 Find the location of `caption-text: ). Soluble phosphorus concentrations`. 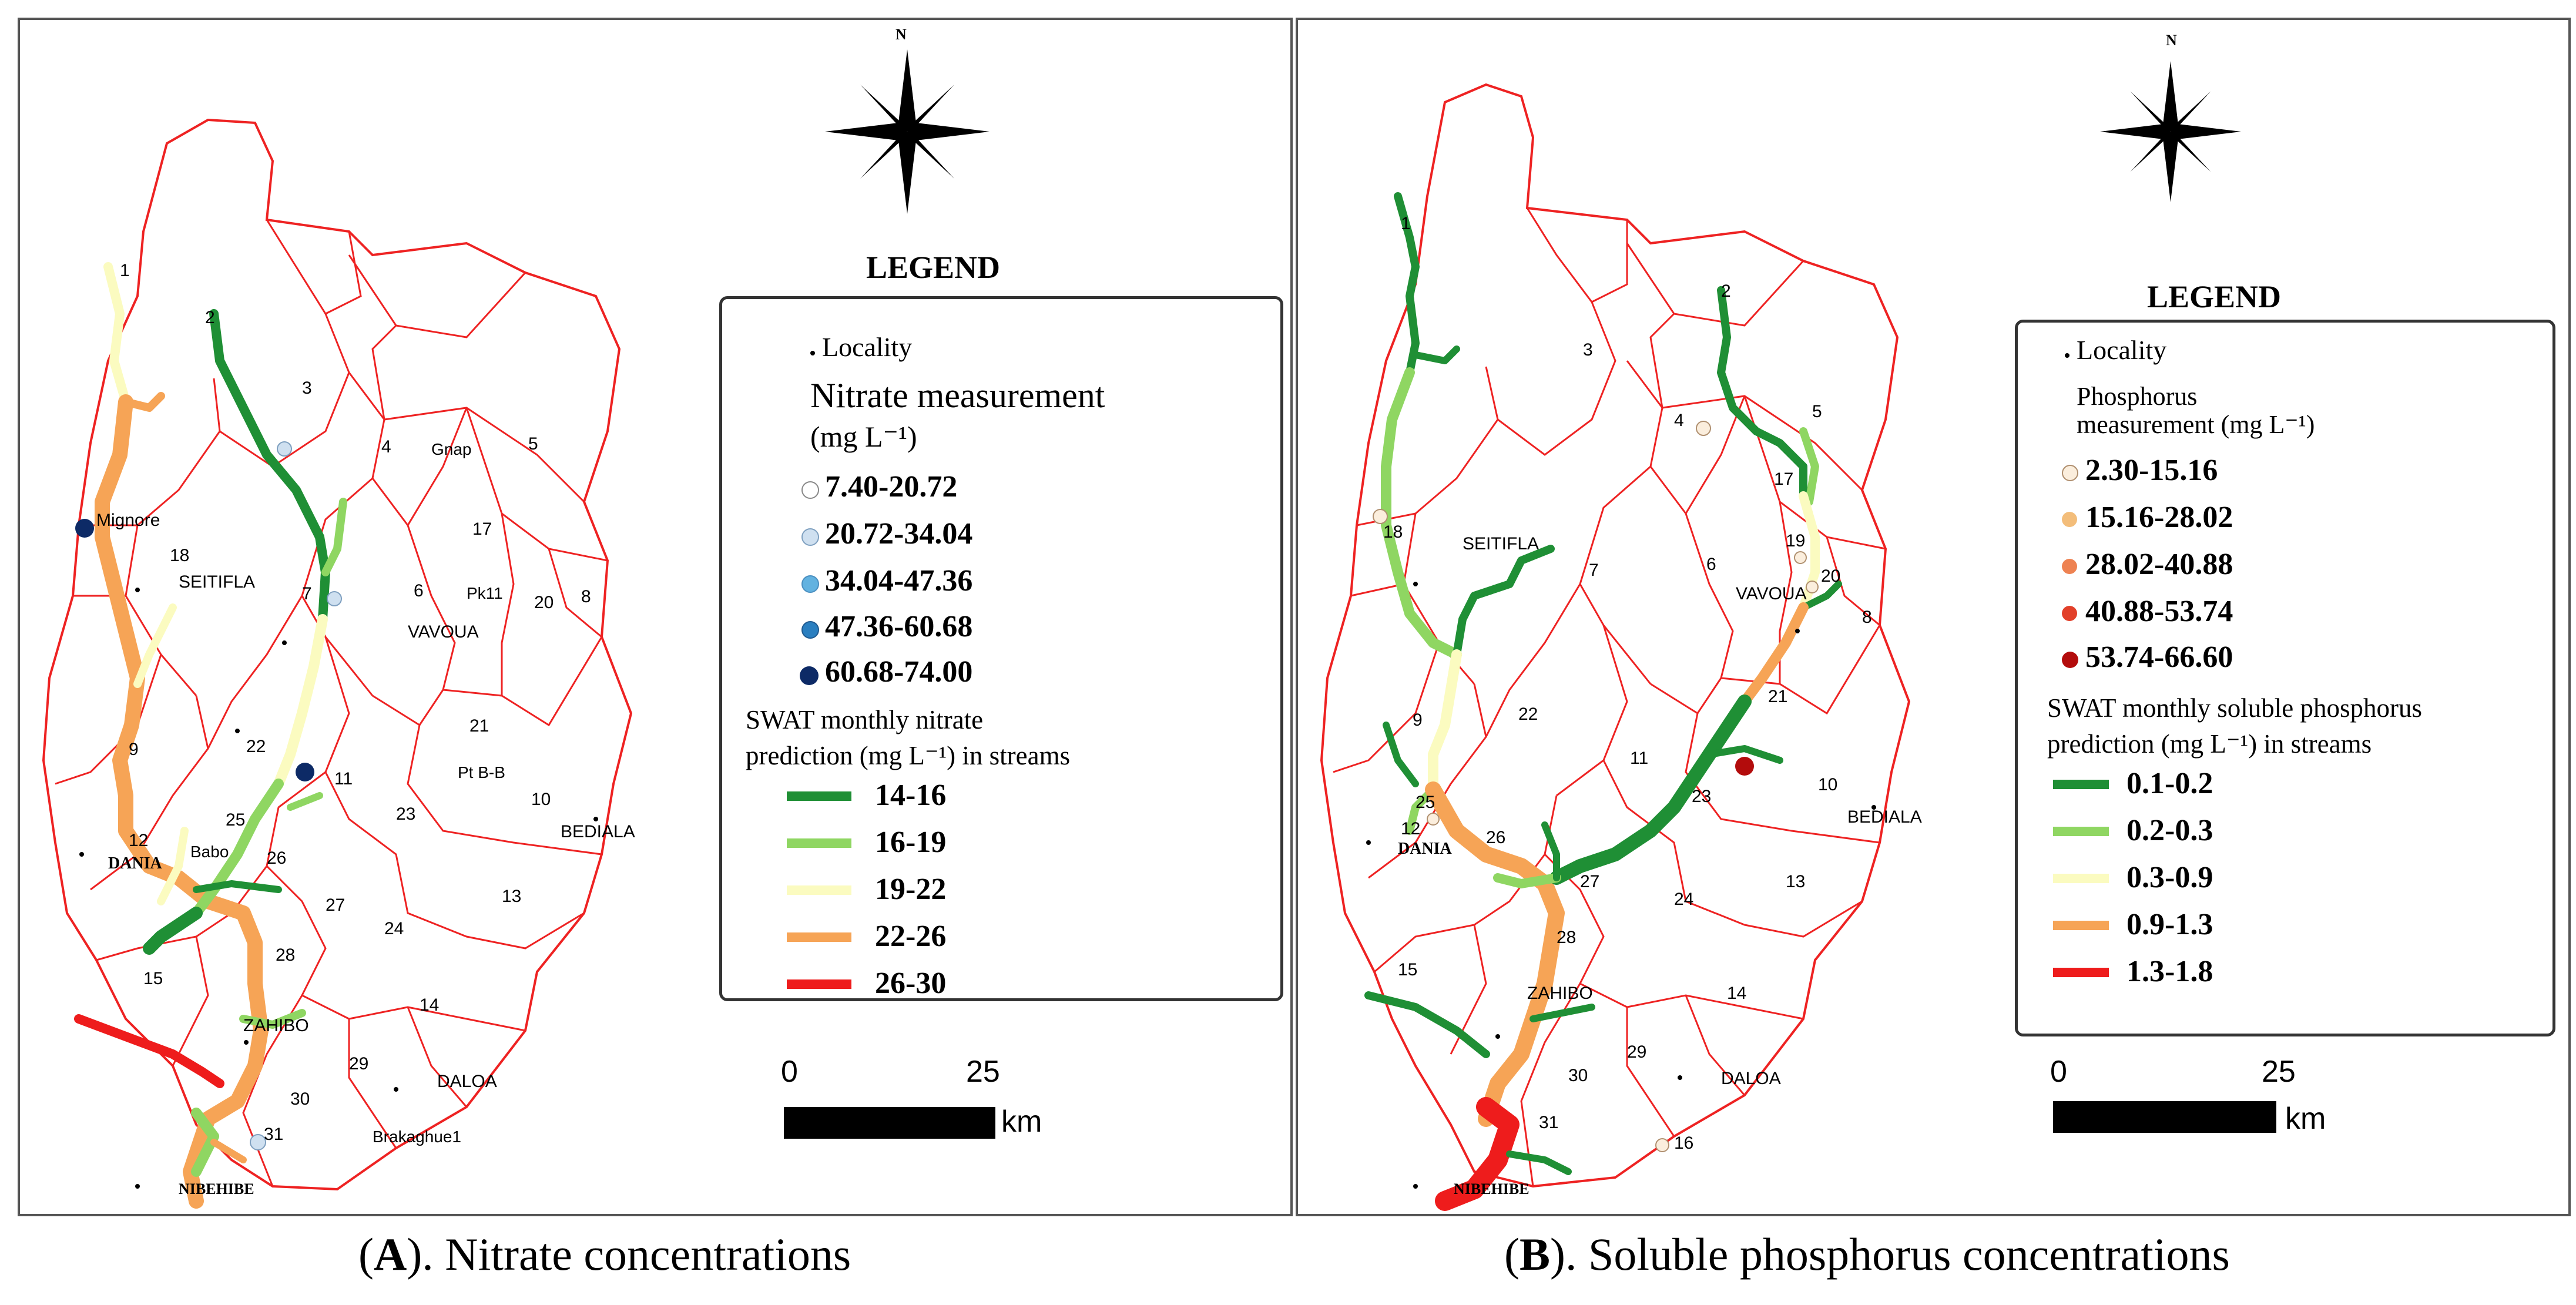

caption-text: ). Soluble phosphorus concentrations is located at coordinates (1890, 1254).